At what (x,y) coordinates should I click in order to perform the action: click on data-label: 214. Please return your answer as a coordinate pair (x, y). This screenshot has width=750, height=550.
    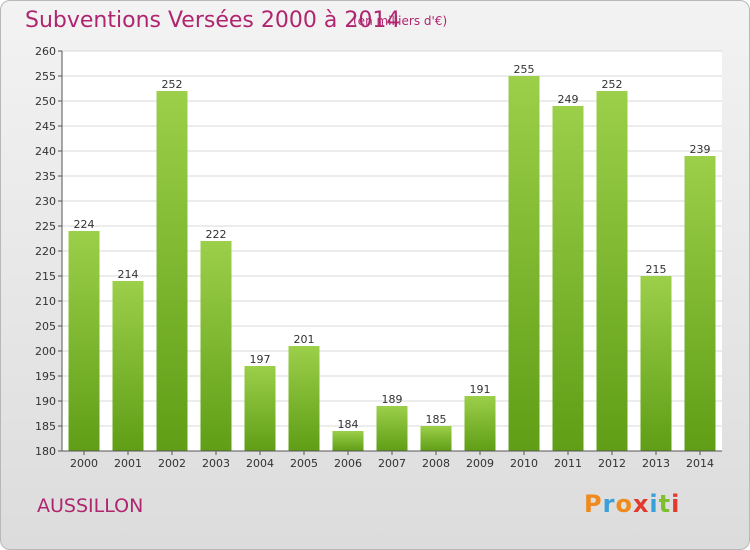
    Looking at the image, I should click on (128, 274).